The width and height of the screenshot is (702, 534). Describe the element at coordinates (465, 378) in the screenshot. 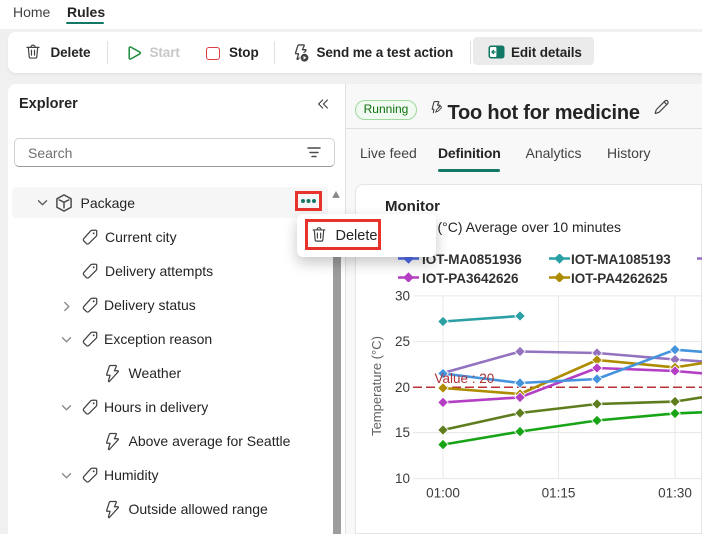

I see `svg-text: Value : 20` at that location.